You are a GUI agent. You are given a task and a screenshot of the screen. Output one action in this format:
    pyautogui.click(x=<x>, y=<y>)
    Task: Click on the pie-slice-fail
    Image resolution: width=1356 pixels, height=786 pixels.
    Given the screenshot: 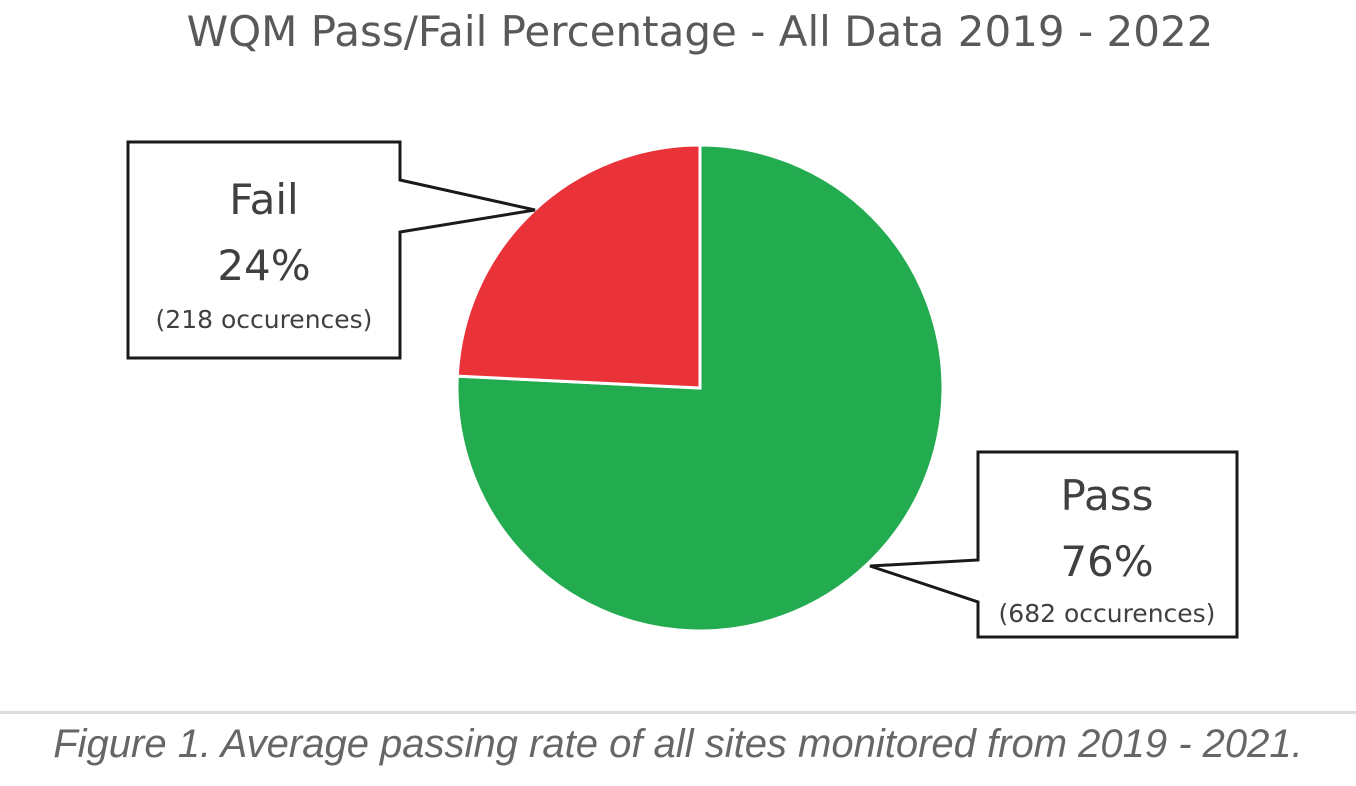 What is the action you would take?
    pyautogui.click(x=578, y=266)
    